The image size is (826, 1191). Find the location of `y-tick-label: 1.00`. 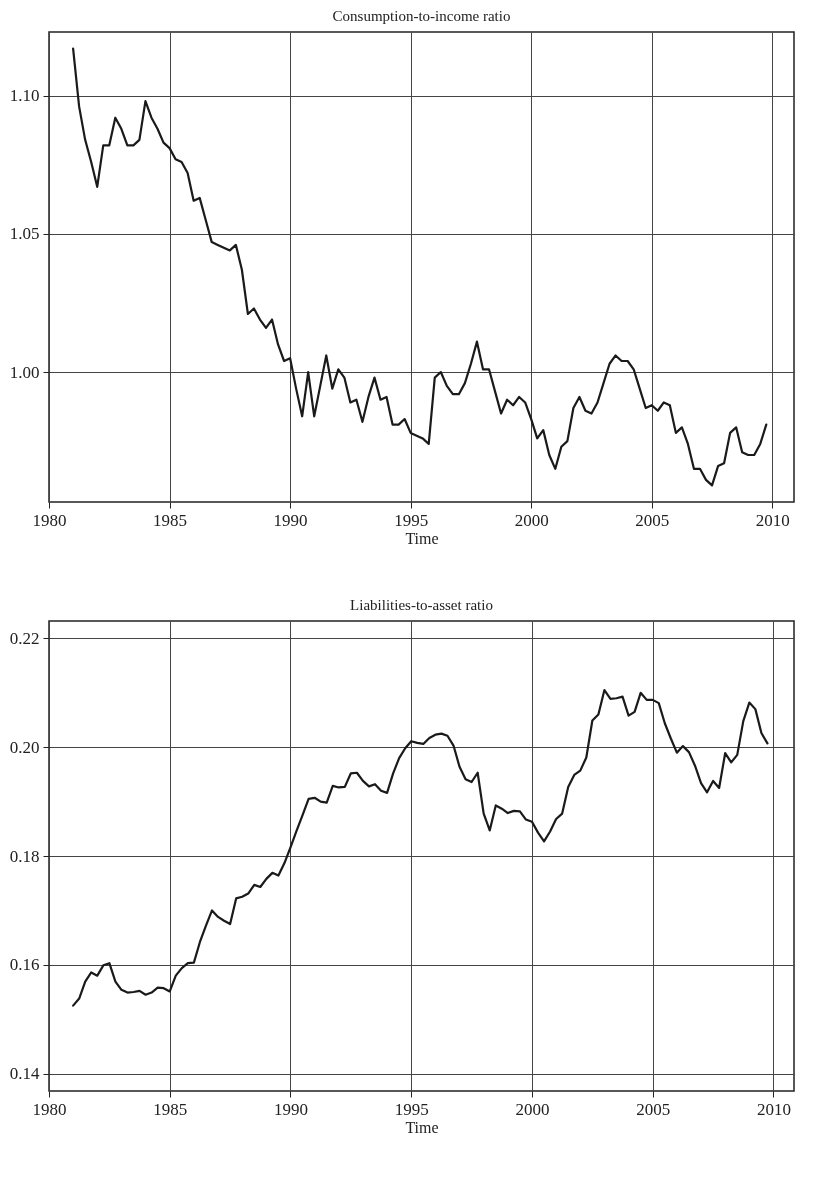

y-tick-label: 1.00 is located at coordinates (24, 372).